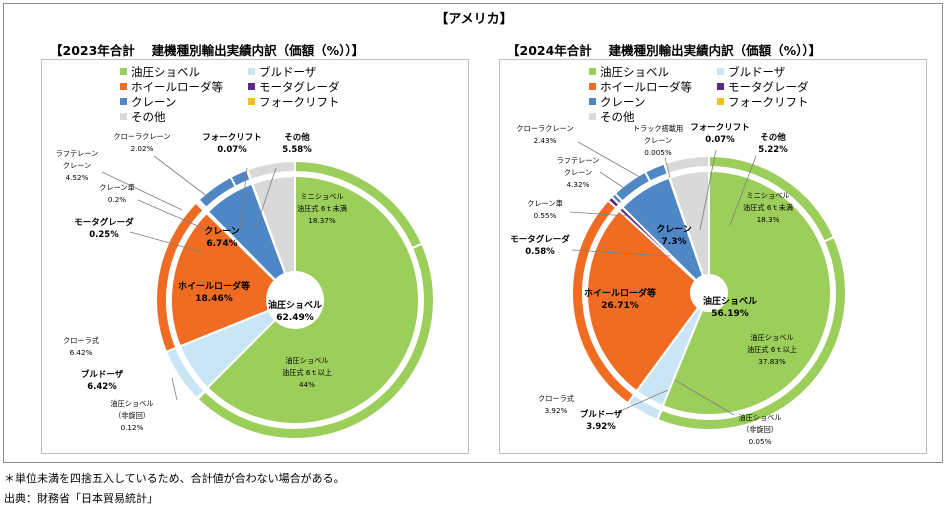  What do you see at coordinates (643, 401) in the screenshot?
I see `leader-line-bulldozer` at bounding box center [643, 401].